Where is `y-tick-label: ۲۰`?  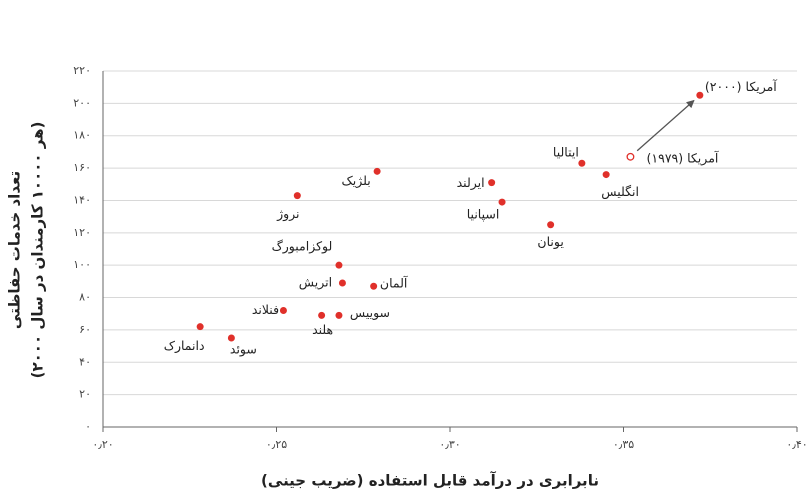
y-tick-label: ۲۰ is located at coordinates (85, 394).